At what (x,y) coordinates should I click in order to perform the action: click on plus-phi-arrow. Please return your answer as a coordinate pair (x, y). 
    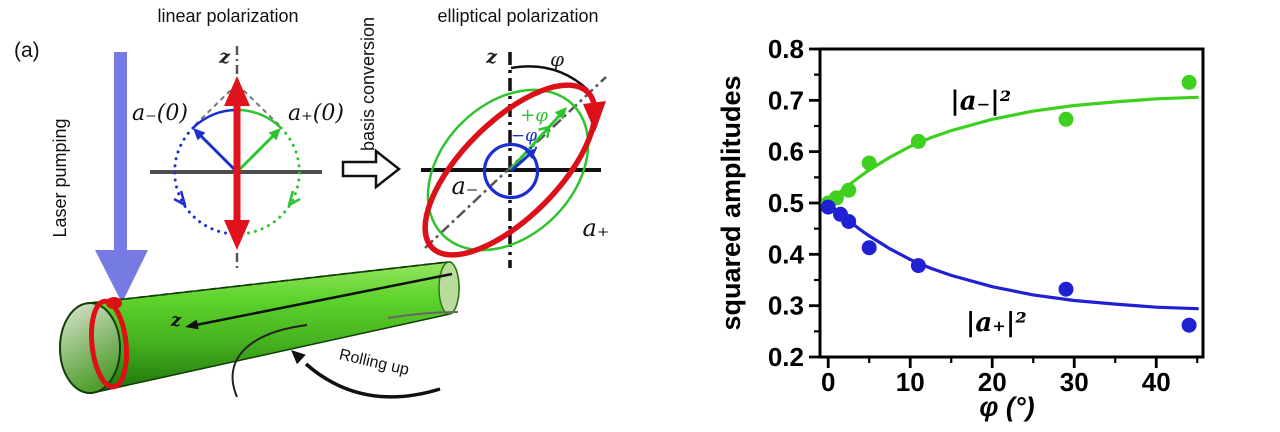
    Looking at the image, I should click on (535, 142).